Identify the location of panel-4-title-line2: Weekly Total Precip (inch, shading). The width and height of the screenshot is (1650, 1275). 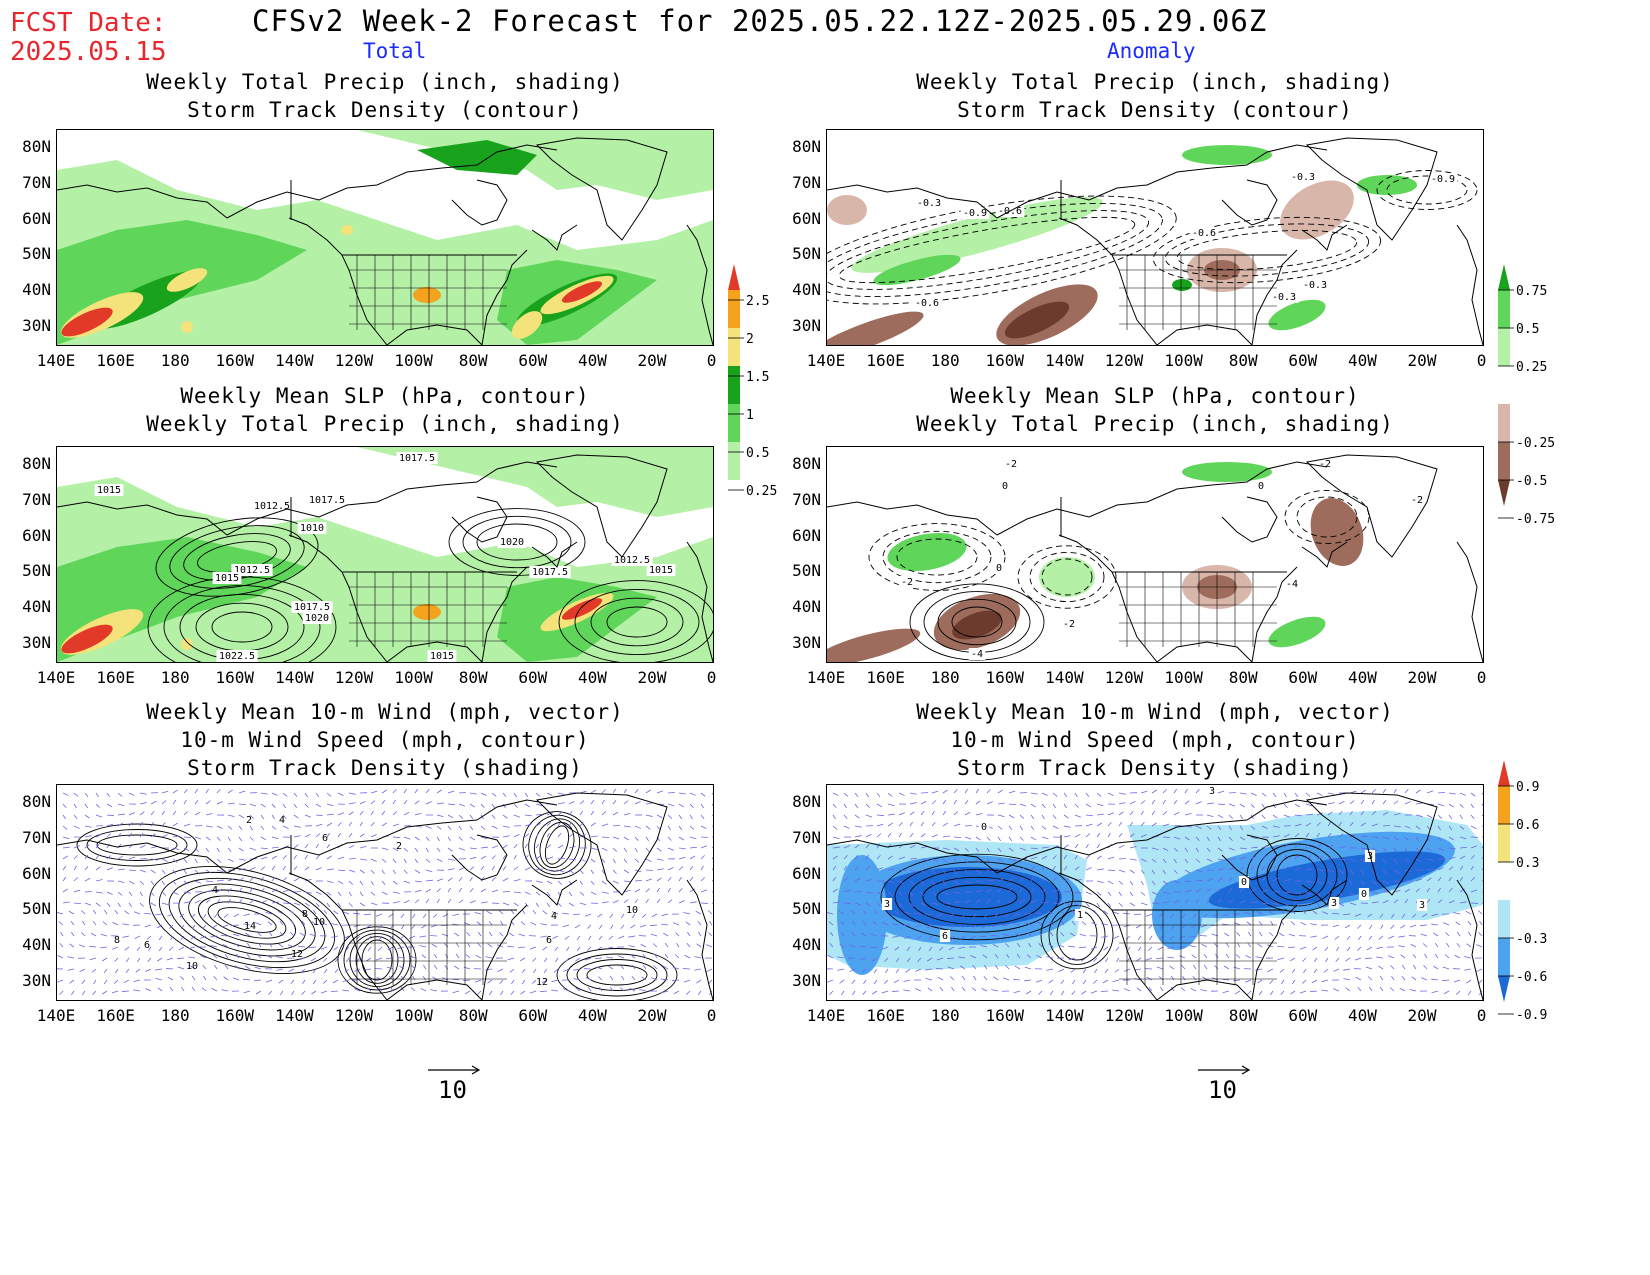
(1155, 424).